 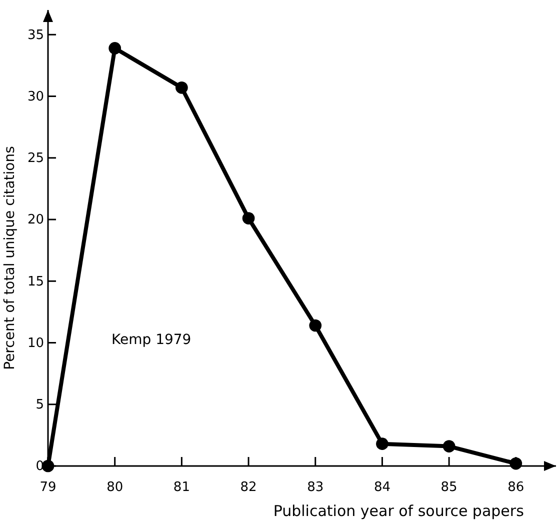 What do you see at coordinates (115, 488) in the screenshot?
I see `x-tick-label: 80` at bounding box center [115, 488].